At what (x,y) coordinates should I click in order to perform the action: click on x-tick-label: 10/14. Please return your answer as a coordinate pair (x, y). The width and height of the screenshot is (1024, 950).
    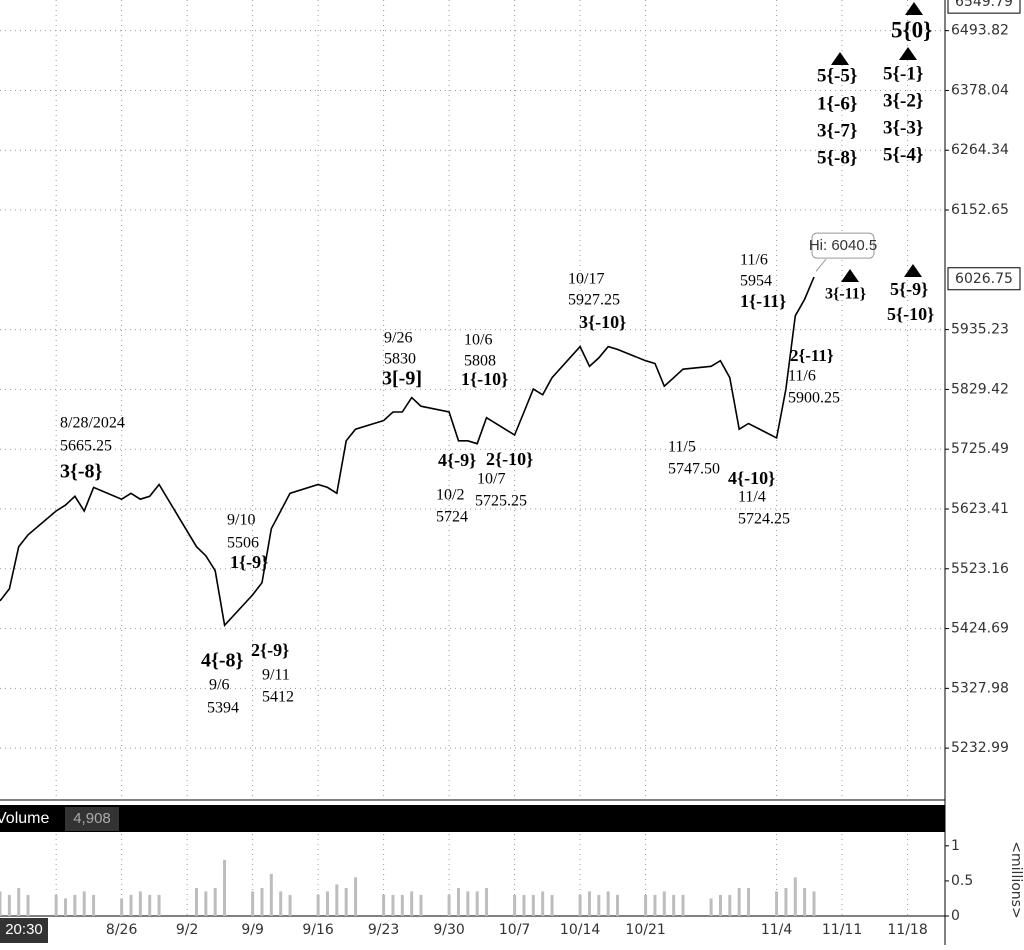
    Looking at the image, I should click on (580, 930).